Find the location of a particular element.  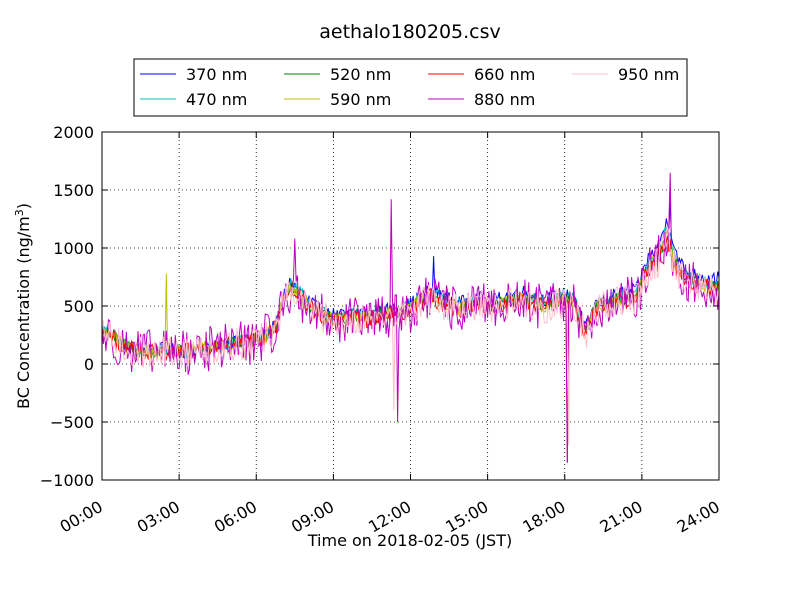

y-tick-labels: −1000 −500 0 500 1000 1500 2000 is located at coordinates (67, 306).